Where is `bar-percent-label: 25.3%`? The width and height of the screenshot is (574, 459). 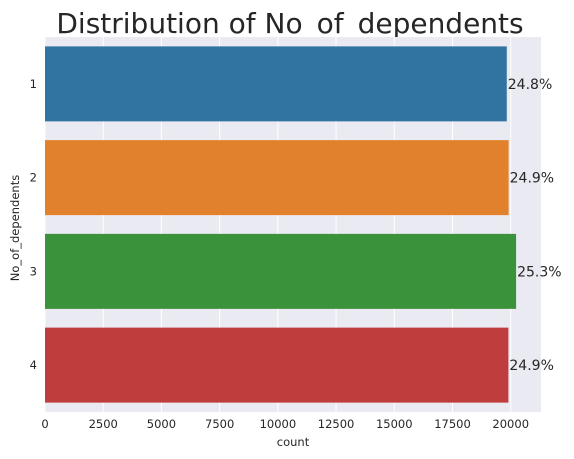
bar-percent-label: 25.3% is located at coordinates (539, 272).